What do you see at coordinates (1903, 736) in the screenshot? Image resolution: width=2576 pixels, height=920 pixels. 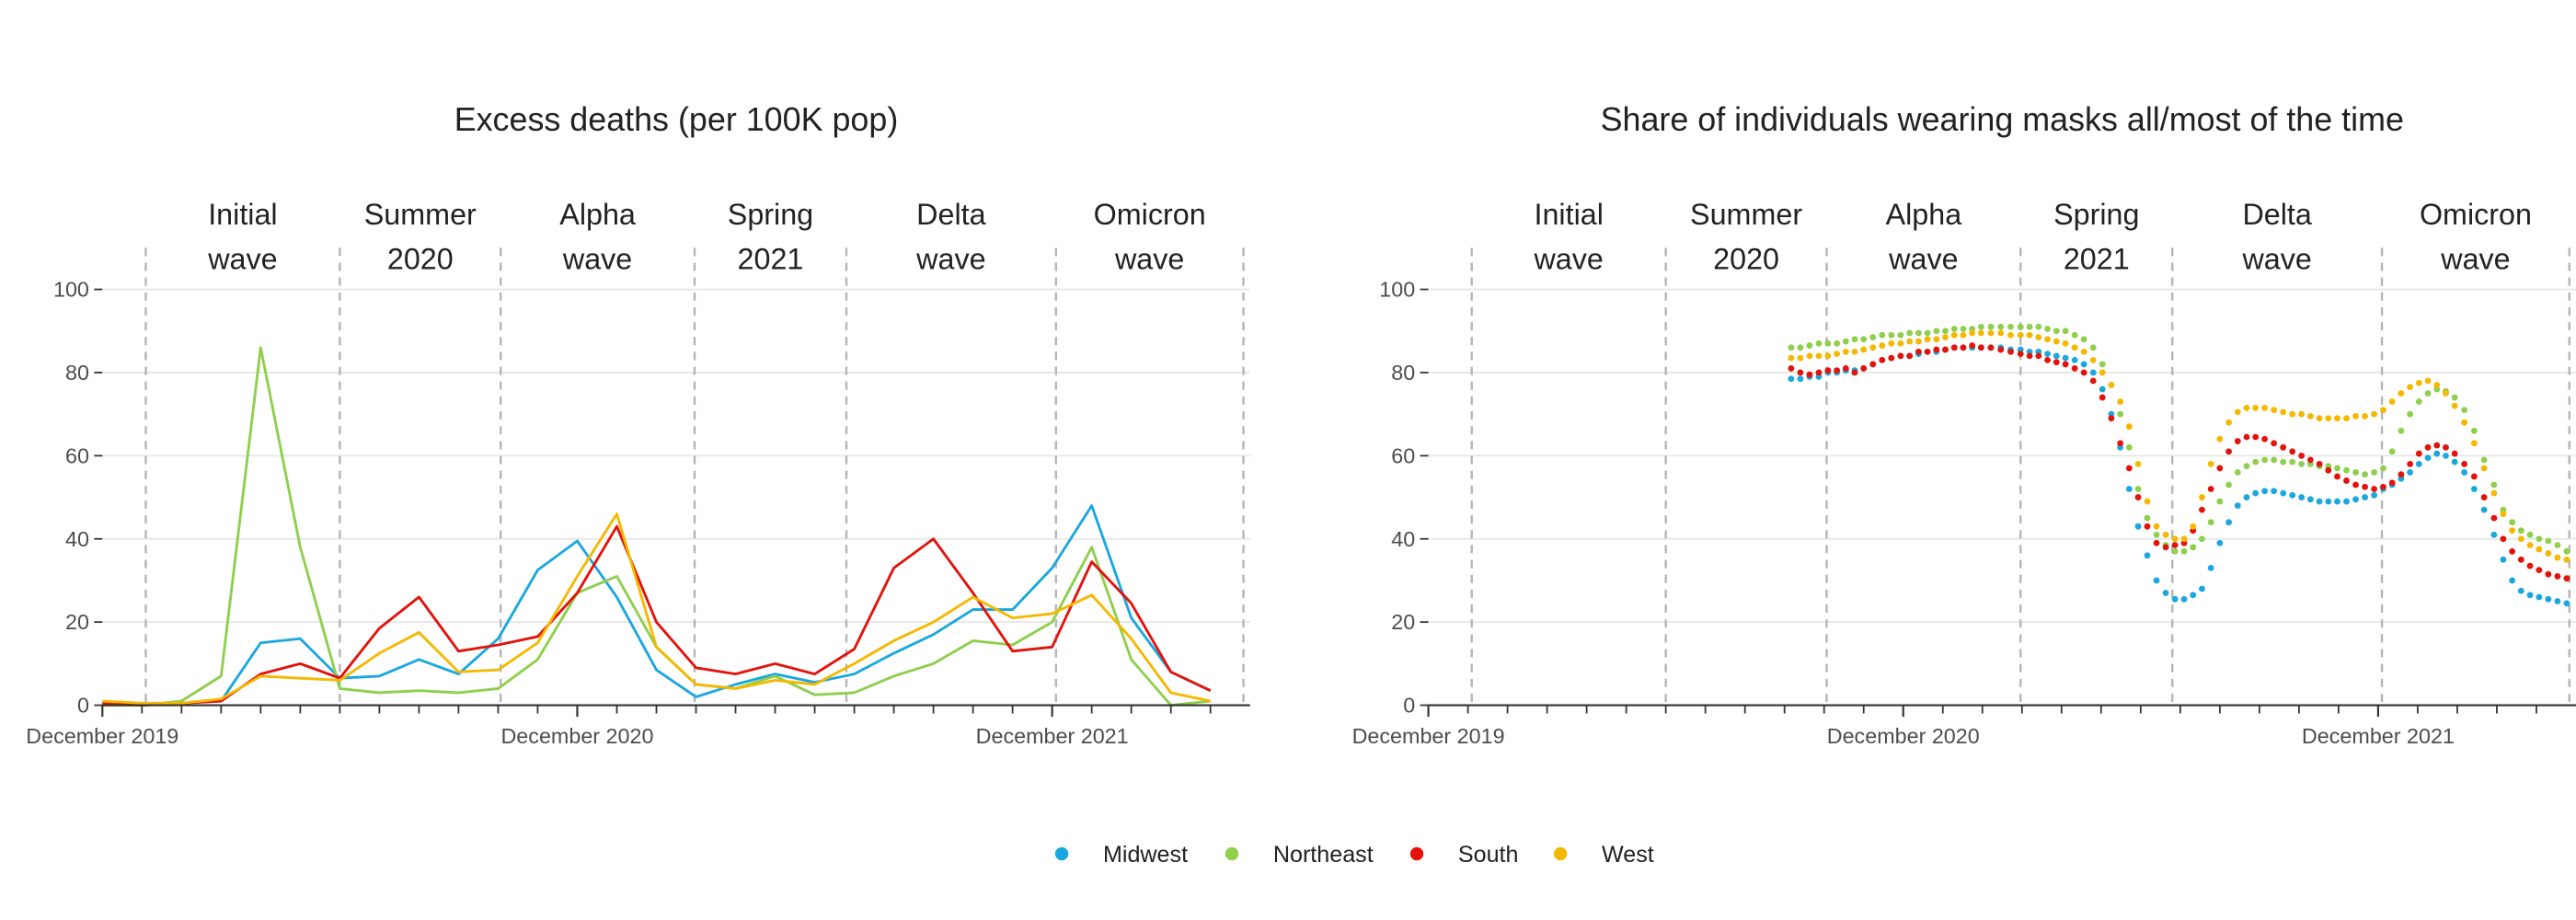 I see `x-tick-label: December 2020` at bounding box center [1903, 736].